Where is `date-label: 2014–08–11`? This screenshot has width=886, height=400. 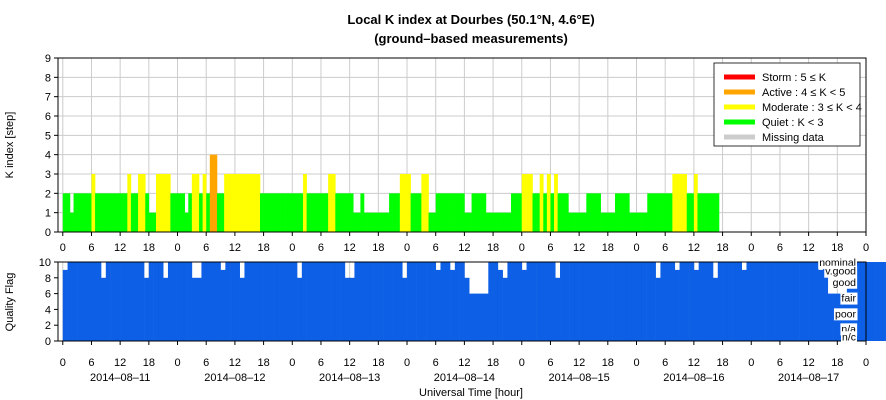 date-label: 2014–08–11 is located at coordinates (120, 378).